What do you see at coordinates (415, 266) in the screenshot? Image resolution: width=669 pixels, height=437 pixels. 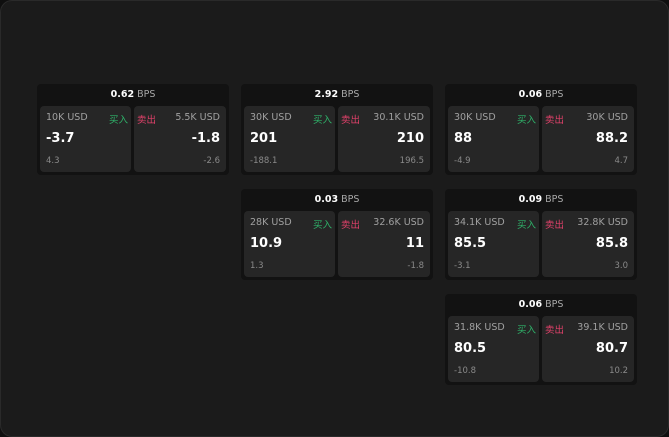 I see `sell-change: -1.8` at bounding box center [415, 266].